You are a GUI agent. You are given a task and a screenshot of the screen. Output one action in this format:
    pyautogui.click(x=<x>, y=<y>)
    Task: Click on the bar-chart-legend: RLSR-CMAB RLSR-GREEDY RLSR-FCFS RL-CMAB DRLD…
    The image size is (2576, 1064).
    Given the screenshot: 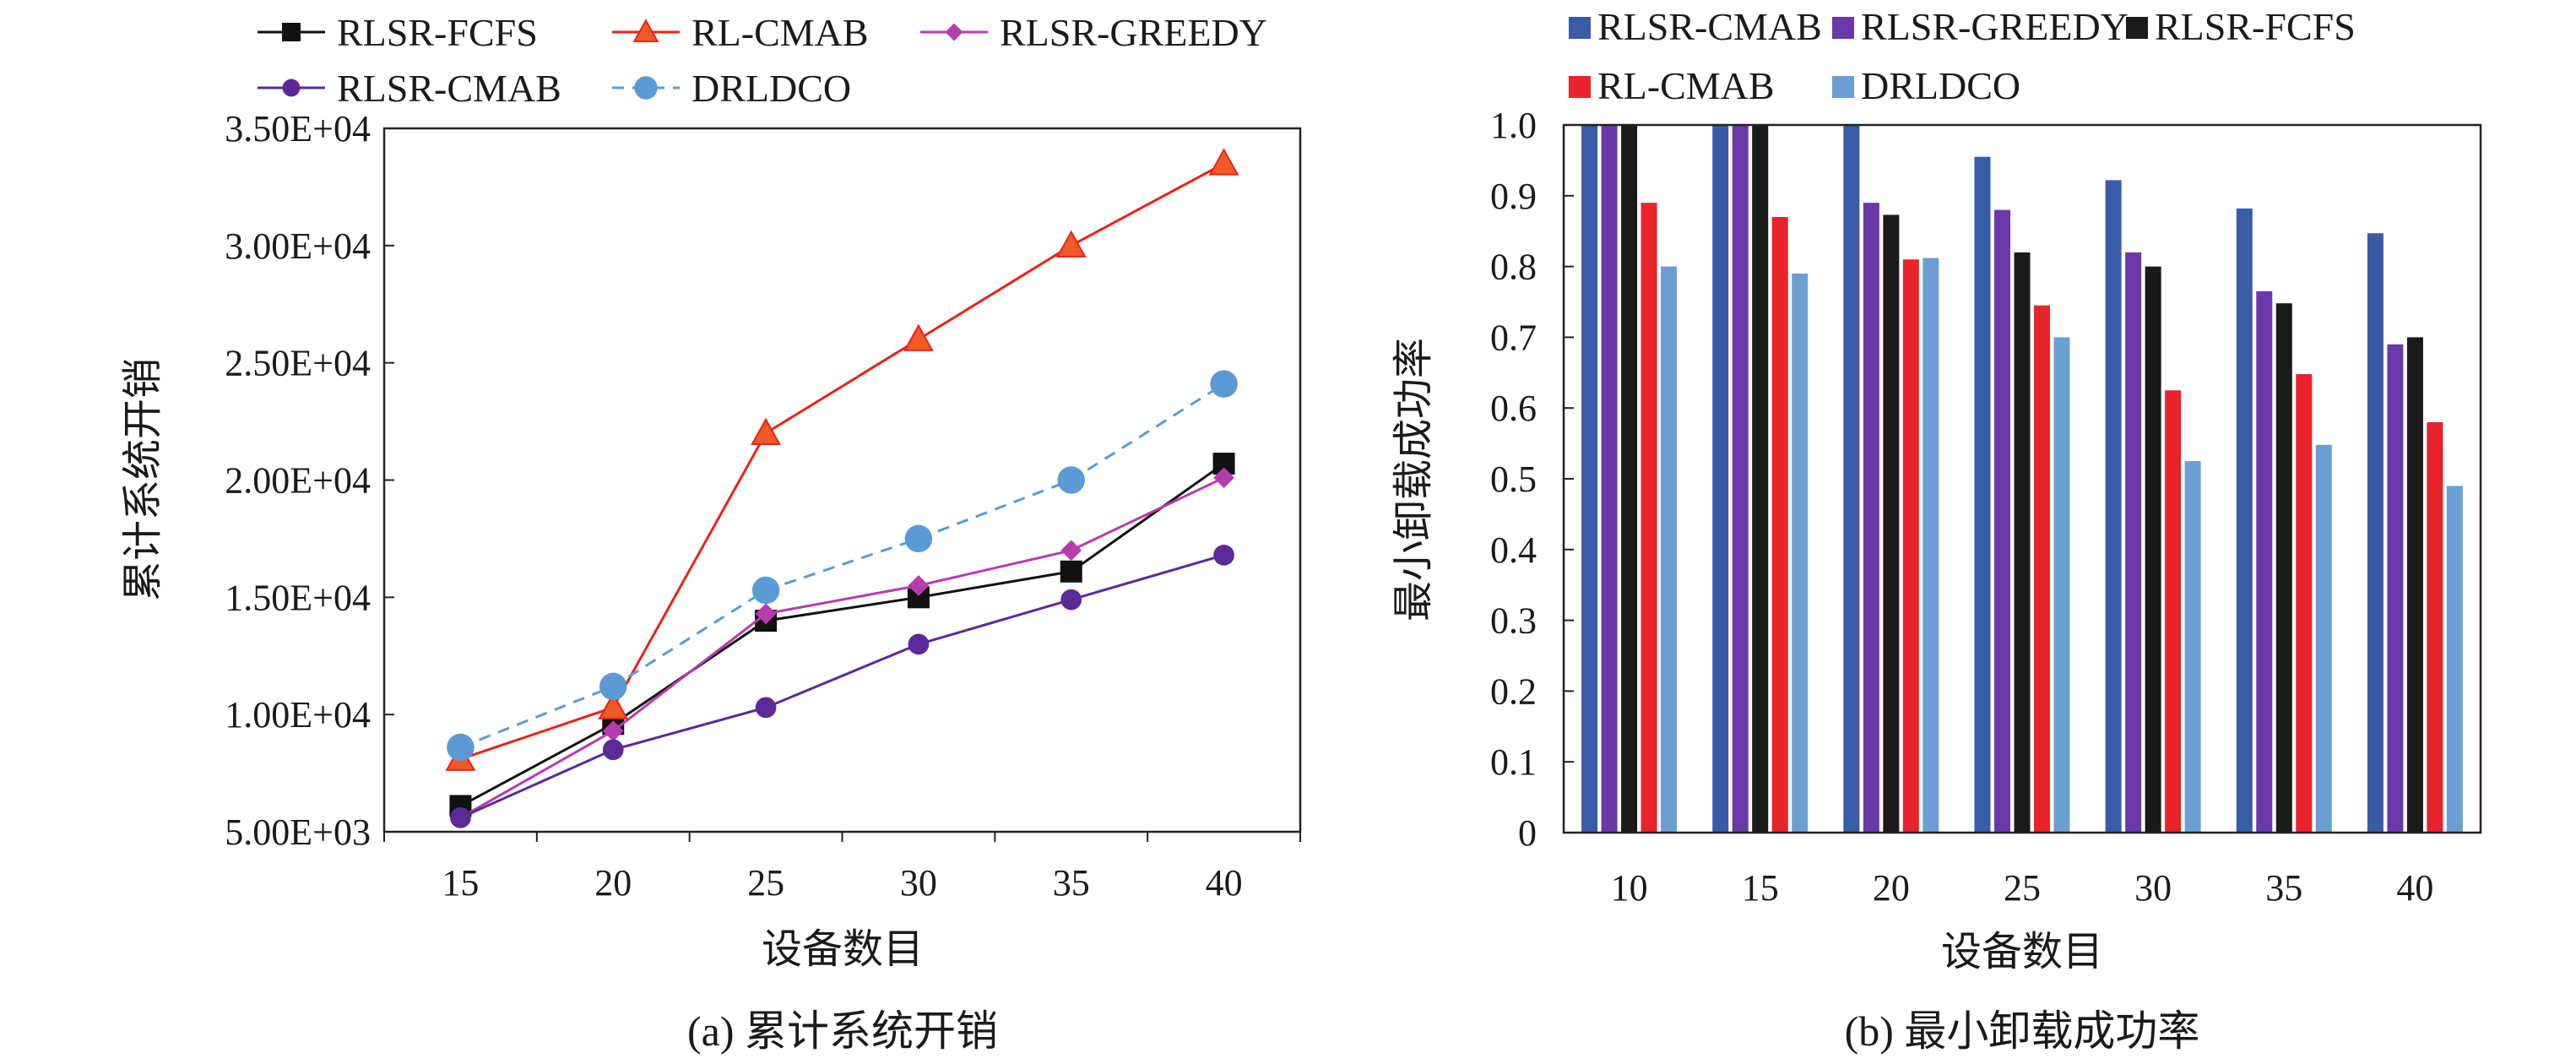 What is the action you would take?
    pyautogui.click(x=1963, y=56)
    